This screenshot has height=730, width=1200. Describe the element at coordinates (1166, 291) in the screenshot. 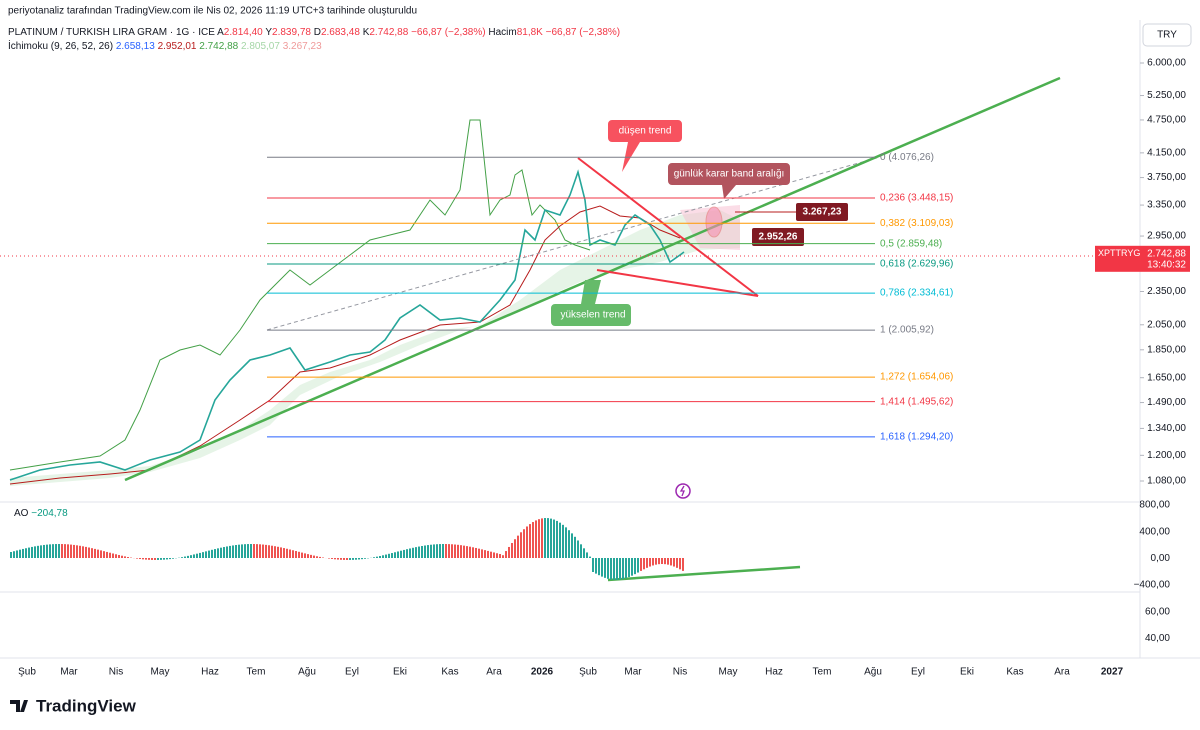

I see `price-tick-label: 2.350,00` at that location.